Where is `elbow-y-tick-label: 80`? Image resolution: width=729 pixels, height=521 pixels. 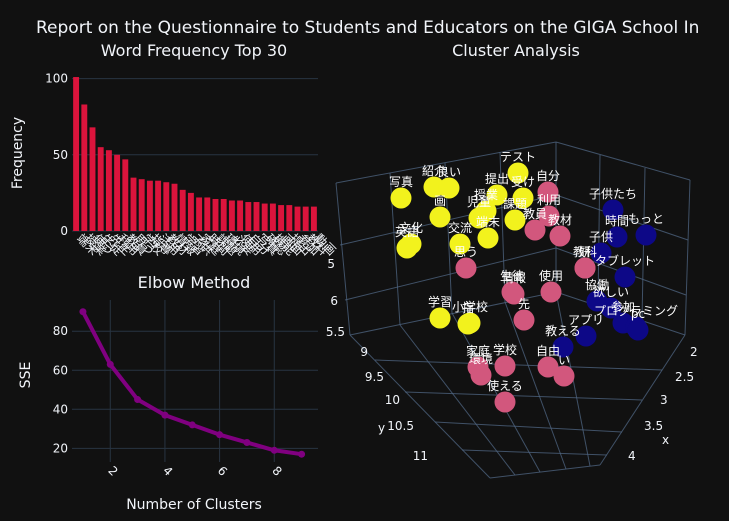 elbow-y-tick-label: 80 is located at coordinates (60, 331).